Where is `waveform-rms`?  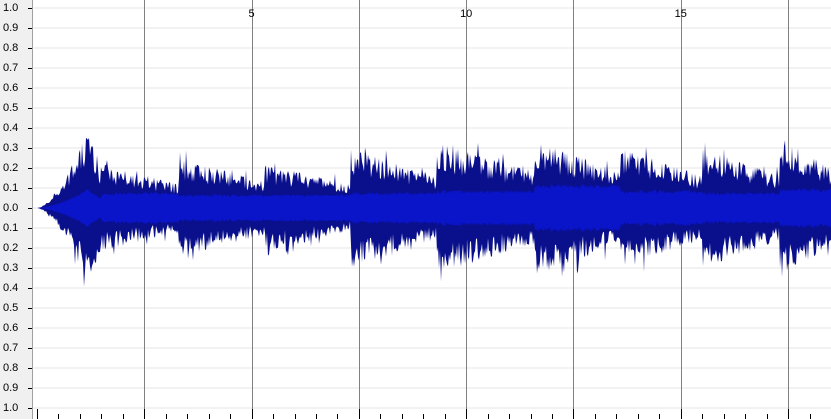
waveform-rms is located at coordinates (432, 208).